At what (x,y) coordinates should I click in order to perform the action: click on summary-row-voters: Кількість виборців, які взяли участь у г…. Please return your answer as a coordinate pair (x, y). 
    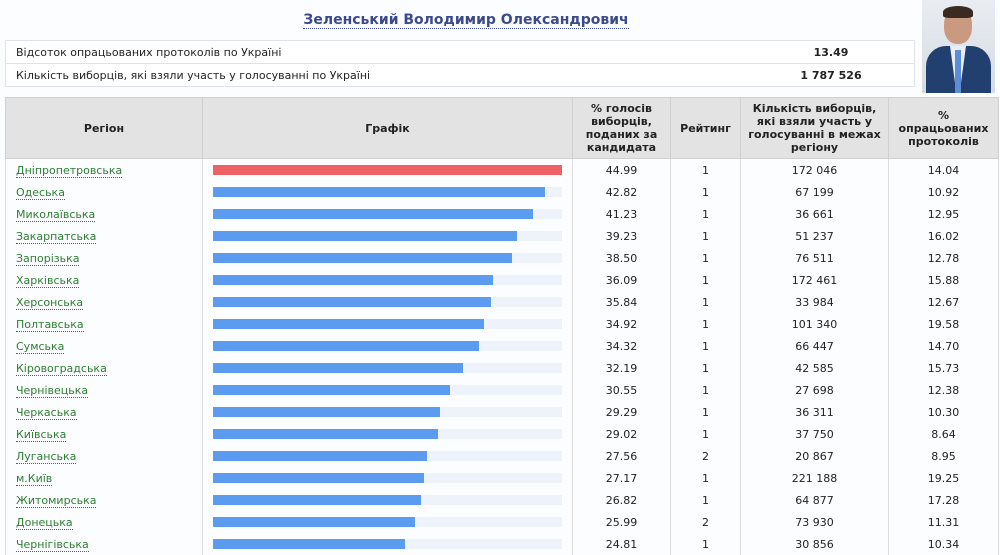
    Looking at the image, I should click on (460, 75).